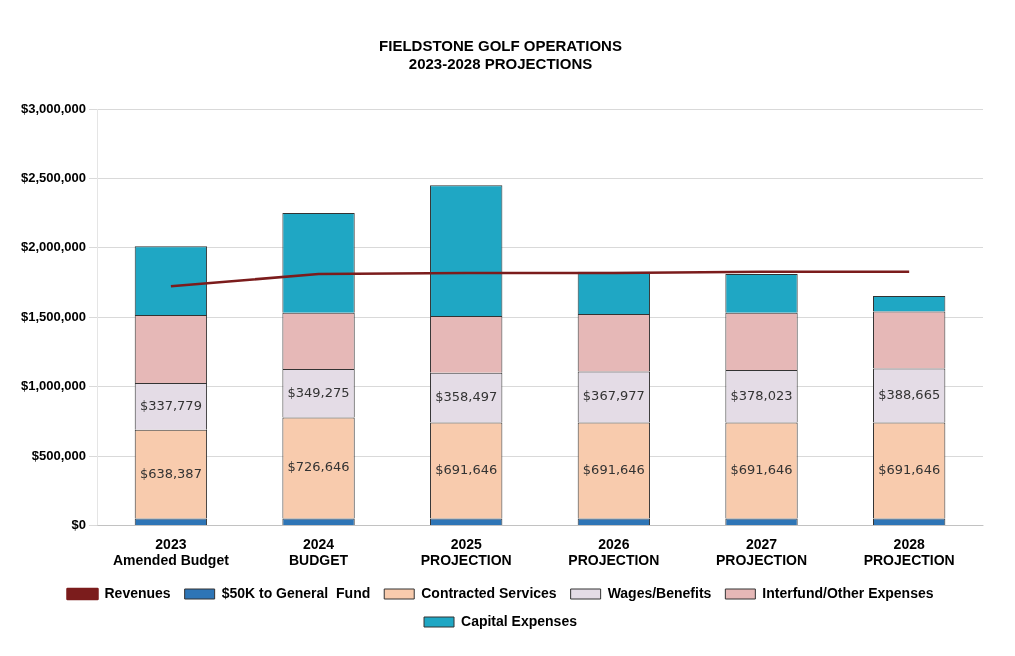  I want to click on legend-label: Interfund/Other Expenses, so click(848, 592).